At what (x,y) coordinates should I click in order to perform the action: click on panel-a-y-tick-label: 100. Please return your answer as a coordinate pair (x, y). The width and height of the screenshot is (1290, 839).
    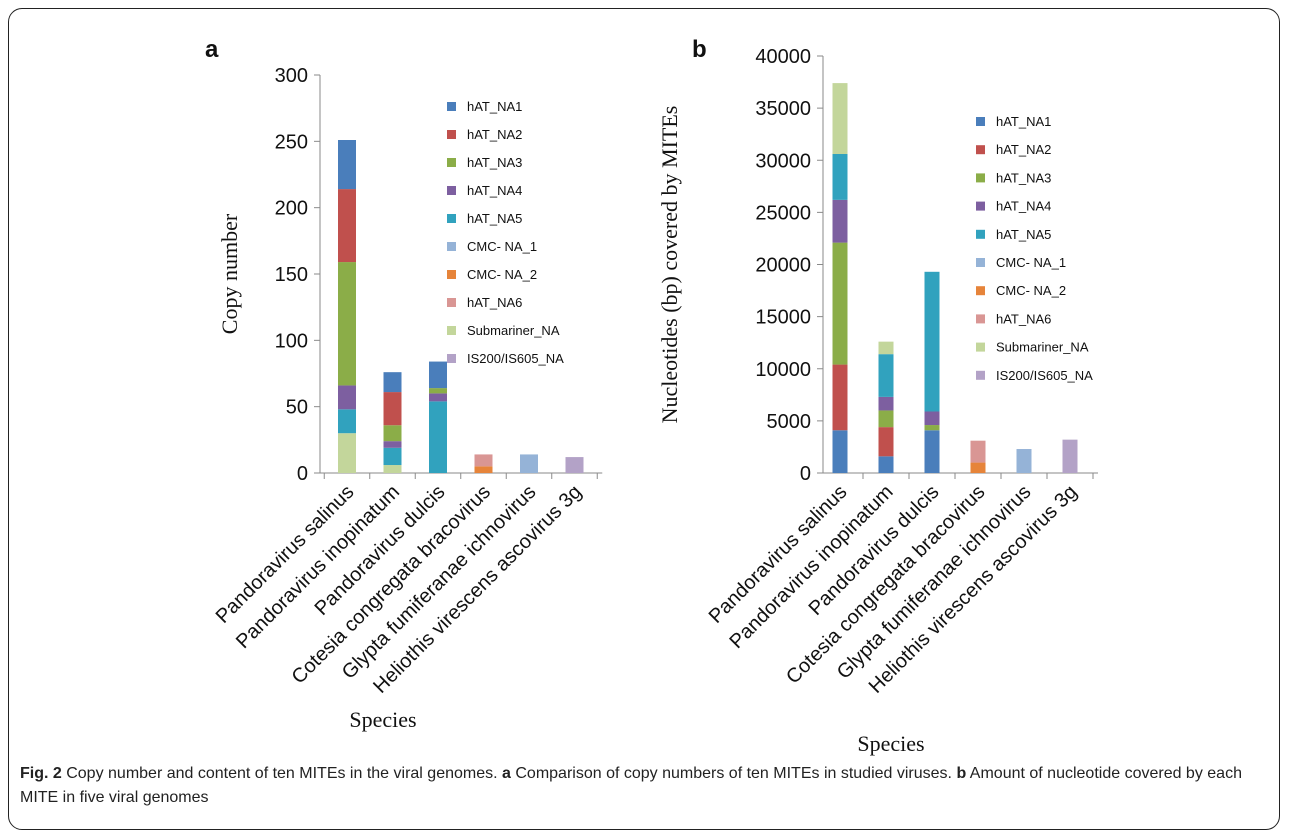
    Looking at the image, I should click on (291, 341).